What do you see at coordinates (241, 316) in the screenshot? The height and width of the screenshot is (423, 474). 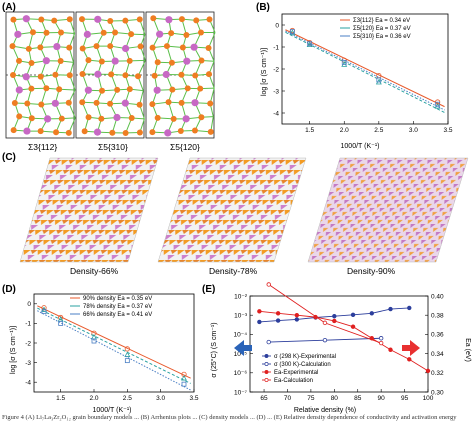 I see `y-tick-label: 10⁻³` at bounding box center [241, 316].